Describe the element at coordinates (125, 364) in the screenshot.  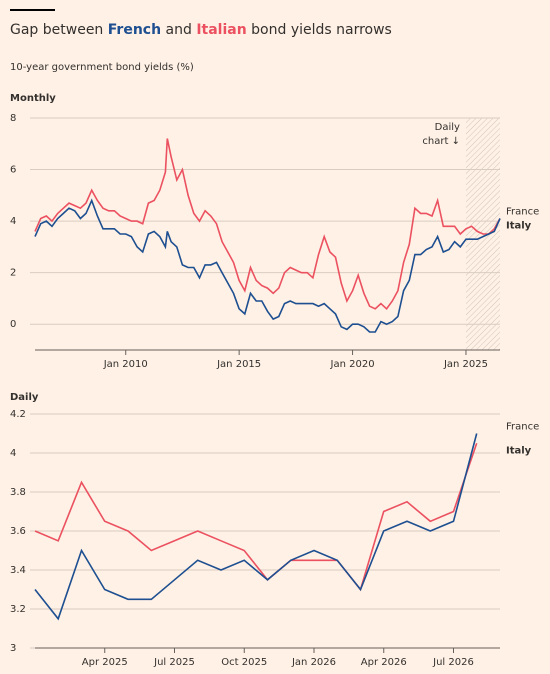
I see `x-tick-label: Jan 2010` at that location.